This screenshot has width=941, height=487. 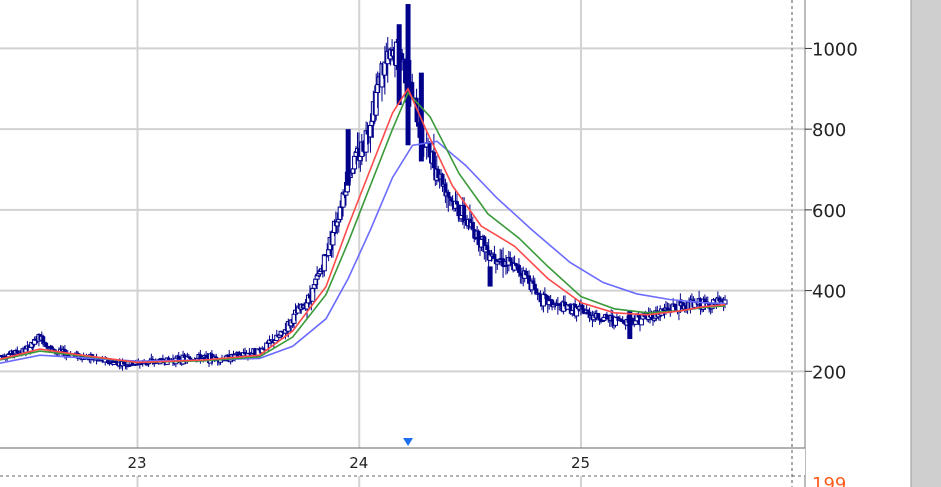 I want to click on x-tick-label: 23, so click(x=136, y=463).